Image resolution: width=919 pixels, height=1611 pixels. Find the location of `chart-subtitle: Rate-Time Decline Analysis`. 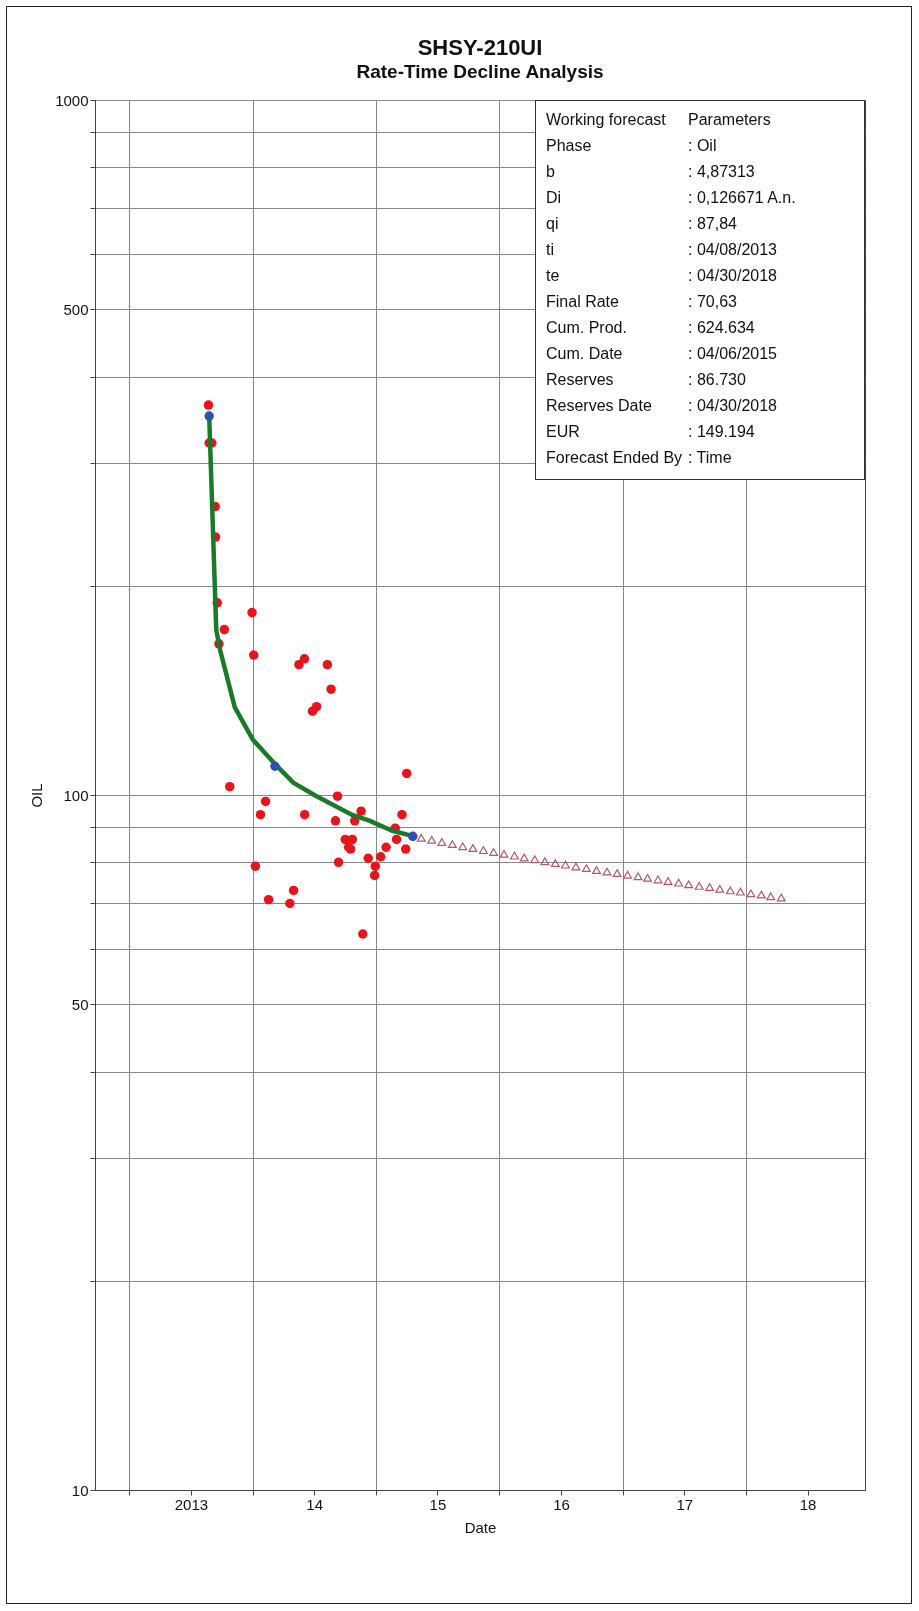

chart-subtitle: Rate-Time Decline Analysis is located at coordinates (480, 71).